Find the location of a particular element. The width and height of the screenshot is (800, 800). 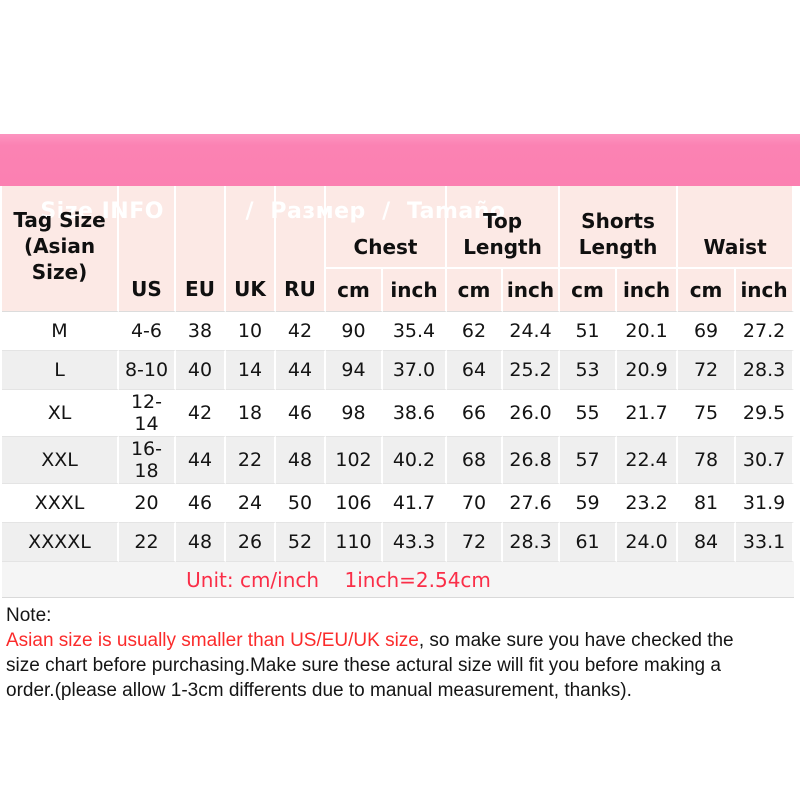

table-cell: 40 is located at coordinates (201, 370).